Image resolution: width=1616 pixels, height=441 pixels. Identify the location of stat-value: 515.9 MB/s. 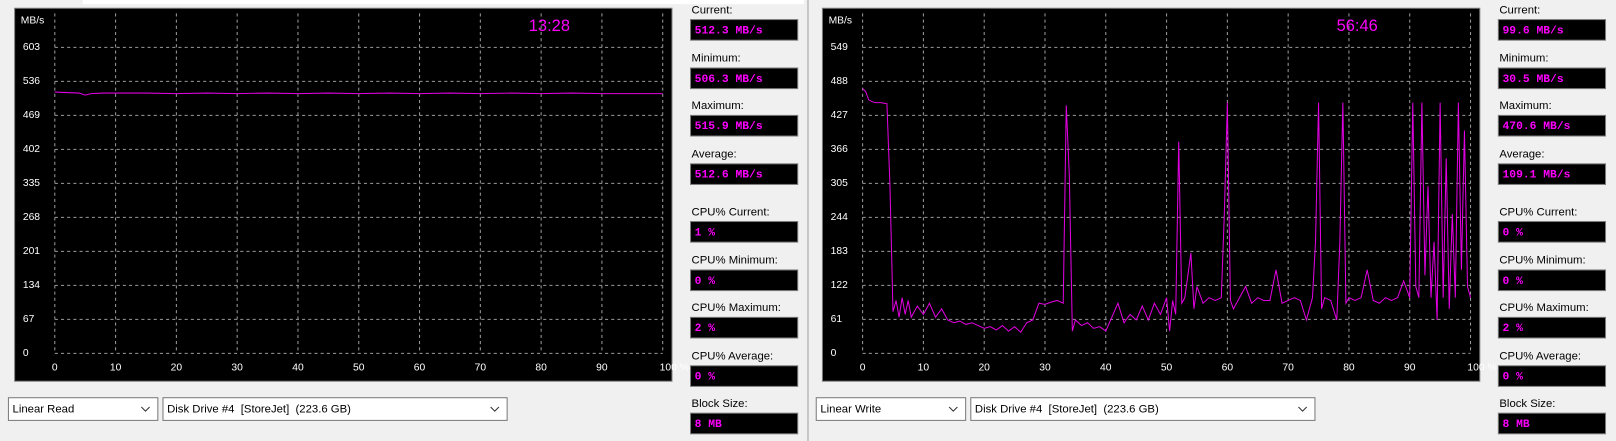
(729, 127).